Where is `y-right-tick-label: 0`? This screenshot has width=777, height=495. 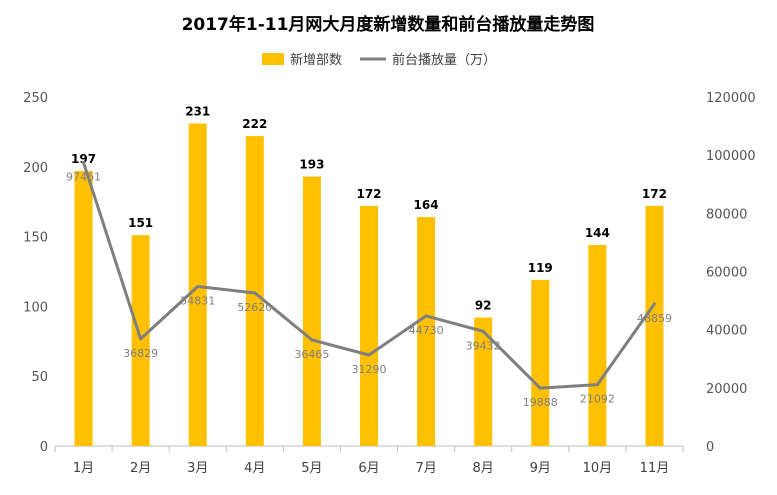 y-right-tick-label: 0 is located at coordinates (710, 447).